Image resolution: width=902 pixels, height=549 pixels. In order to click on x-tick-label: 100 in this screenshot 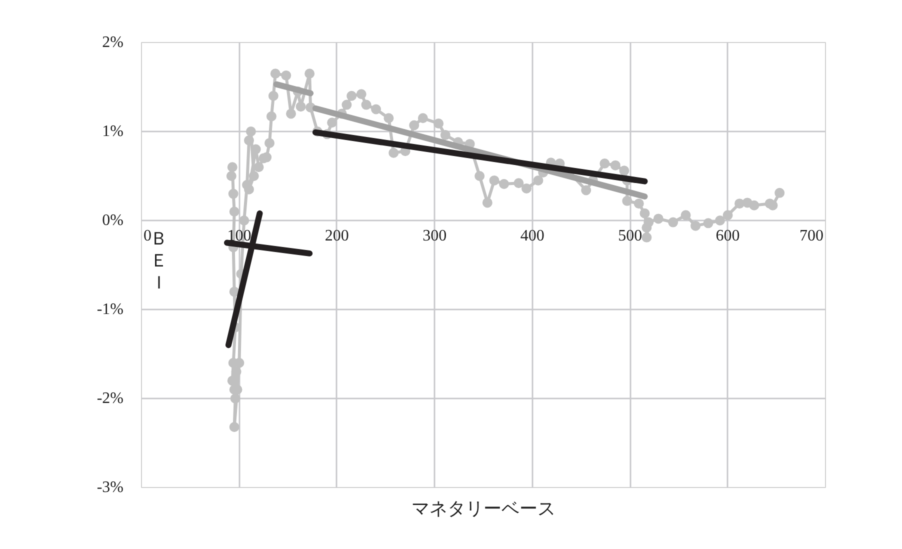, I will do `click(239, 236)`.